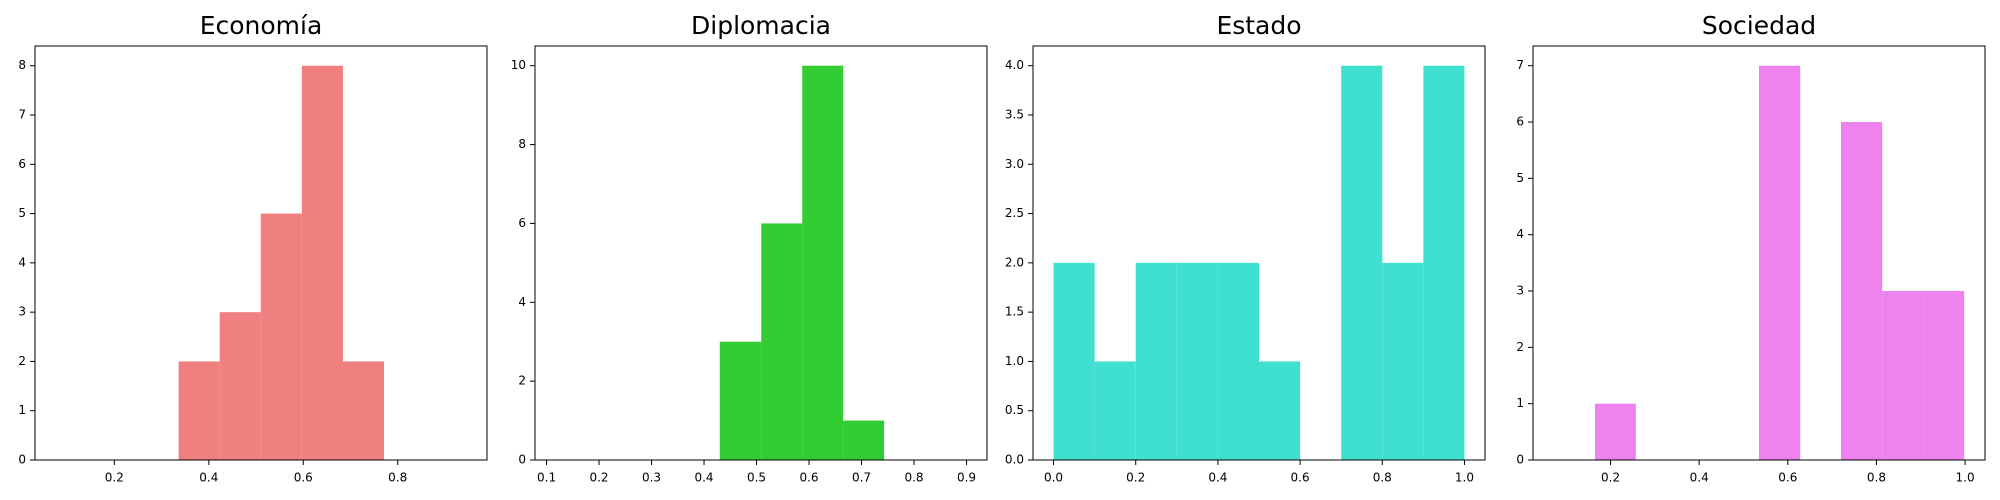 Image resolution: width=2000 pixels, height=500 pixels. What do you see at coordinates (1014, 410) in the screenshot?
I see `y-tick-label: 0.5` at bounding box center [1014, 410].